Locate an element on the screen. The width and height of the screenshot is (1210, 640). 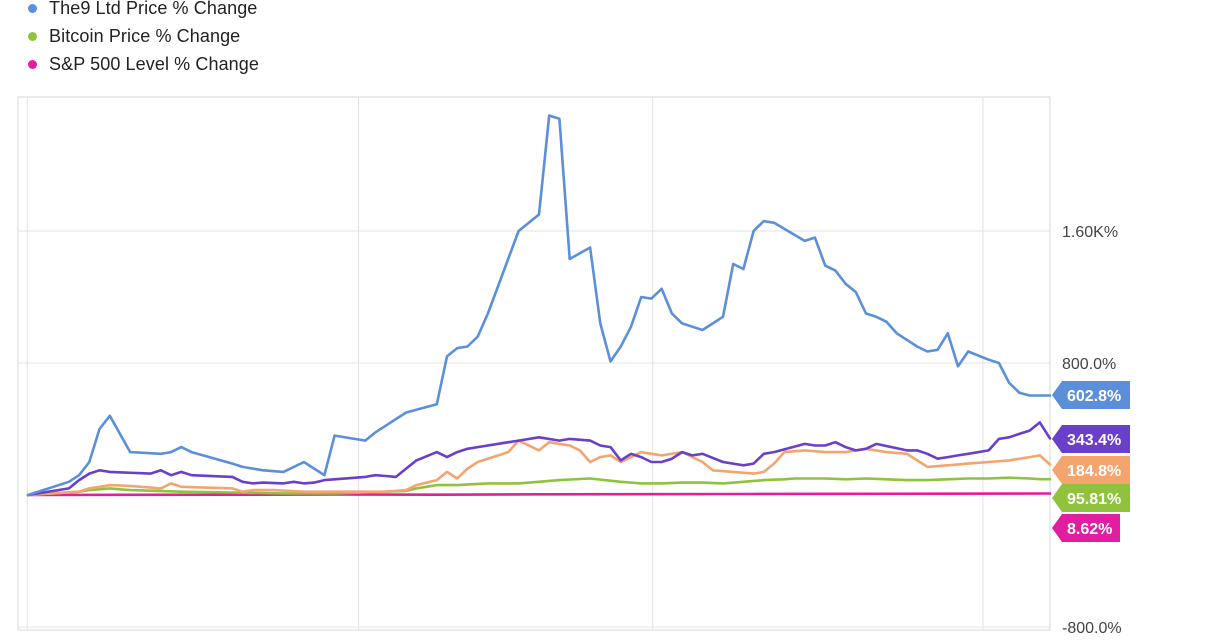
legend-label: S&P 500 Level % Change is located at coordinates (154, 63).